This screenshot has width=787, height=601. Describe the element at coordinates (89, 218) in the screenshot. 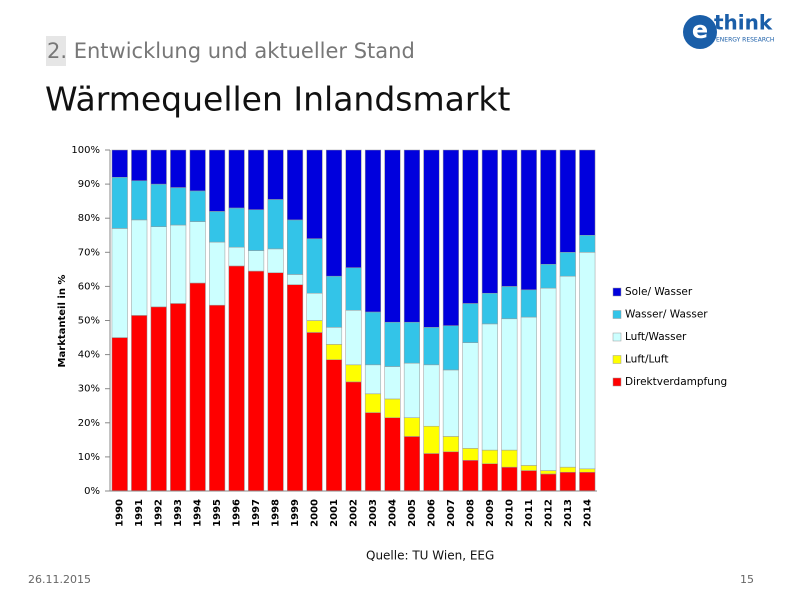

I see `y-tick-label: 80%` at that location.